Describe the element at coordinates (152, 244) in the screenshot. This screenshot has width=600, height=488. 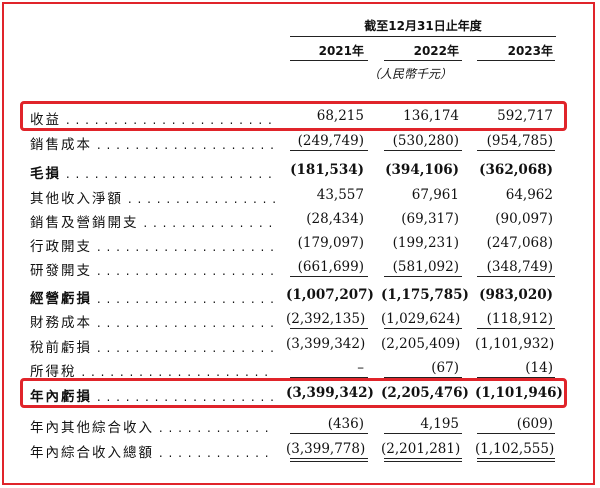
I see `row-label: 行政開支` at that location.